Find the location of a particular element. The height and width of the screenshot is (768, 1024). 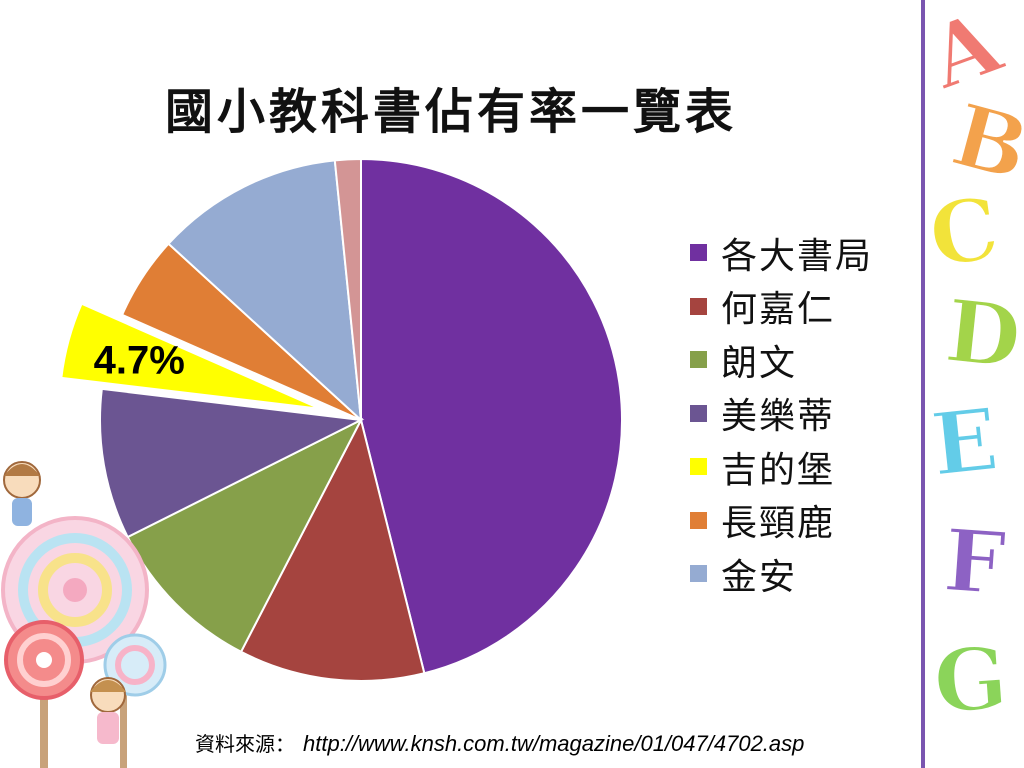

lollipop-kids-illustration is located at coordinates (84, 614).